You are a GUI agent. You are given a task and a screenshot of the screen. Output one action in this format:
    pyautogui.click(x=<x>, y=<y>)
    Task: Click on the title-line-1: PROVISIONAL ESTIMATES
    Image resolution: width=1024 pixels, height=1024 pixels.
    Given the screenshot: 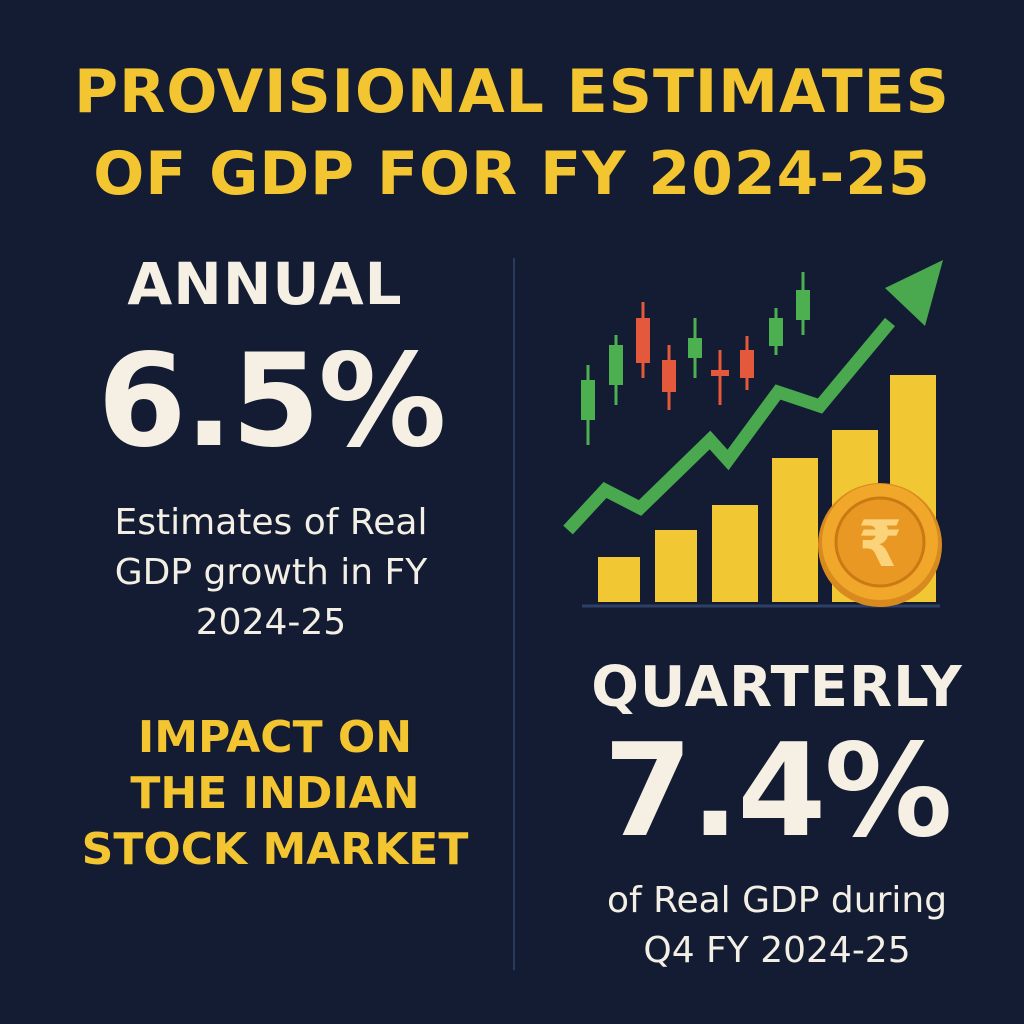 What is the action you would take?
    pyautogui.click(x=512, y=92)
    